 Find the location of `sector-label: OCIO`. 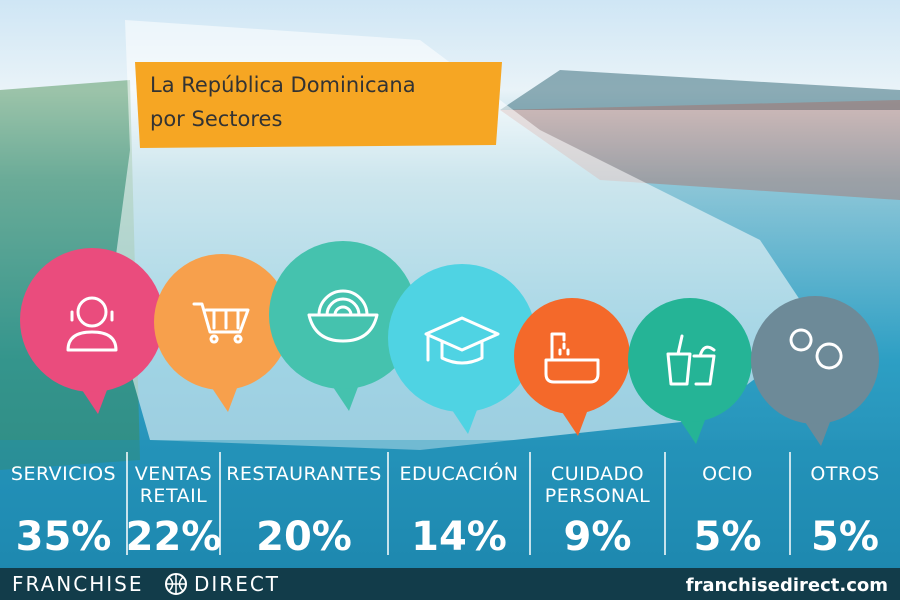

sector-label: OCIO is located at coordinates (727, 474).